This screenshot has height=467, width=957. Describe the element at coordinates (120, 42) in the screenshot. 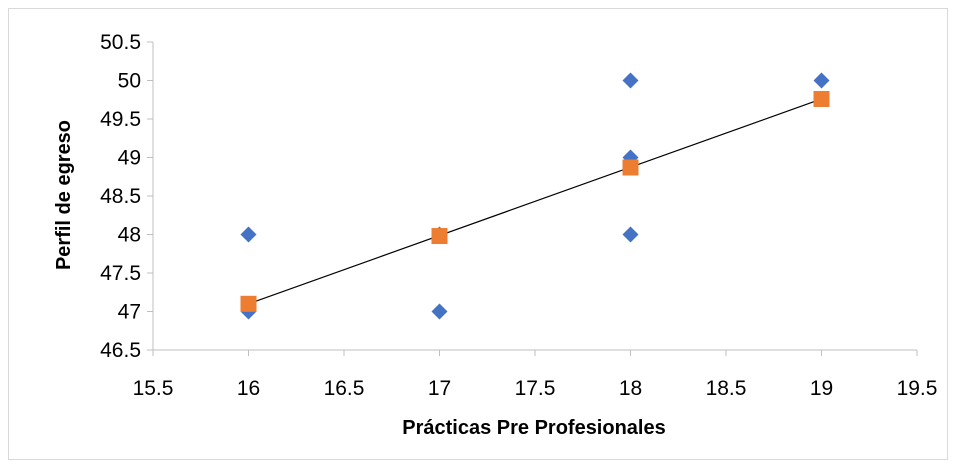

I see `y-tick-label: 50.5` at that location.